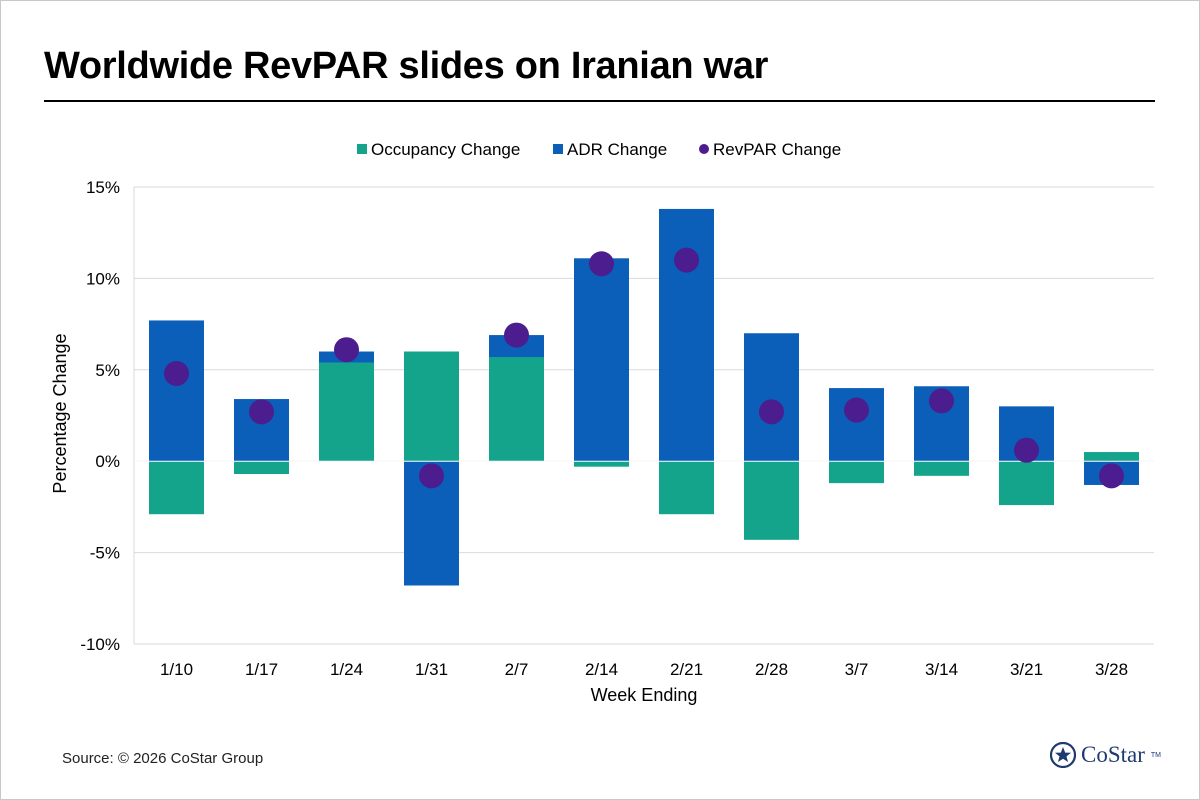 The height and width of the screenshot is (800, 1200). I want to click on y-tick-label: 10%, so click(103, 278).